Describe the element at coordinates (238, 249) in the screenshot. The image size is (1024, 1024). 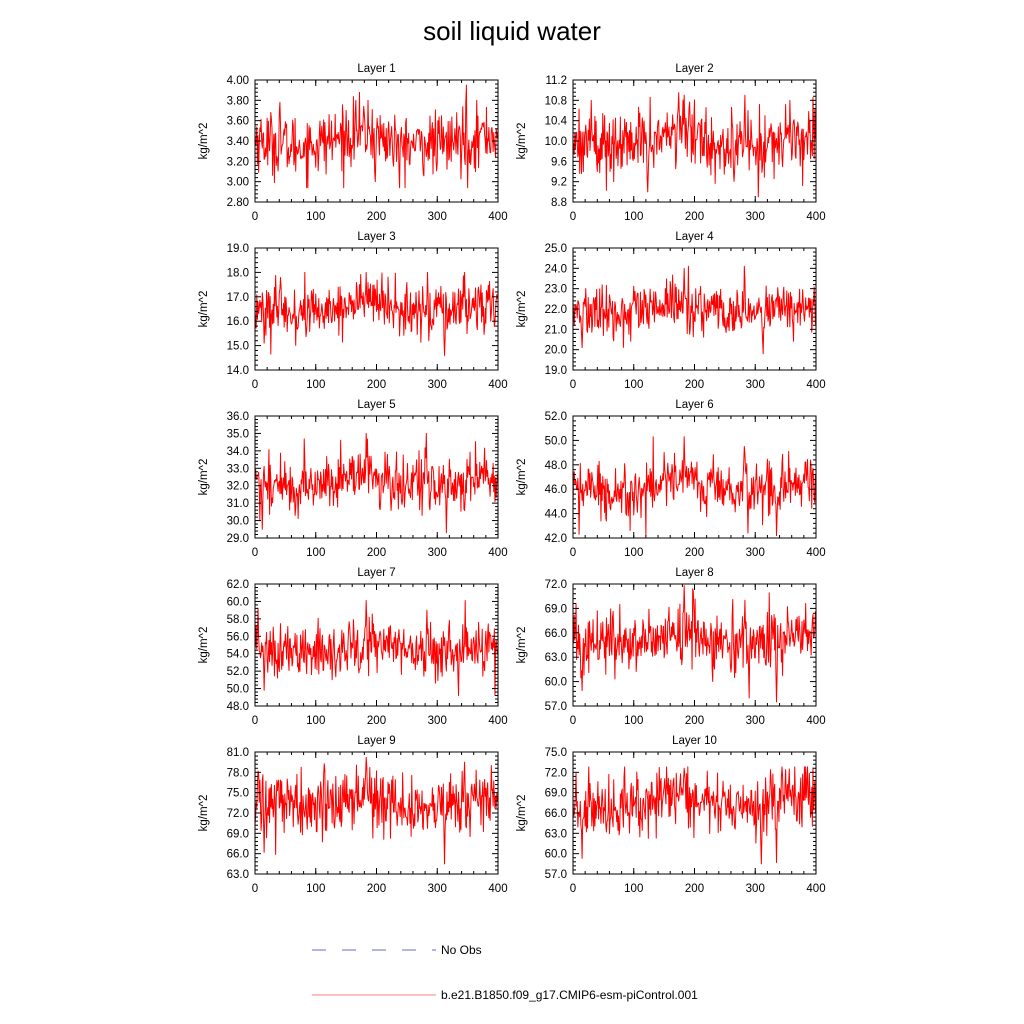
I see `y-tick-label: 19.0` at that location.